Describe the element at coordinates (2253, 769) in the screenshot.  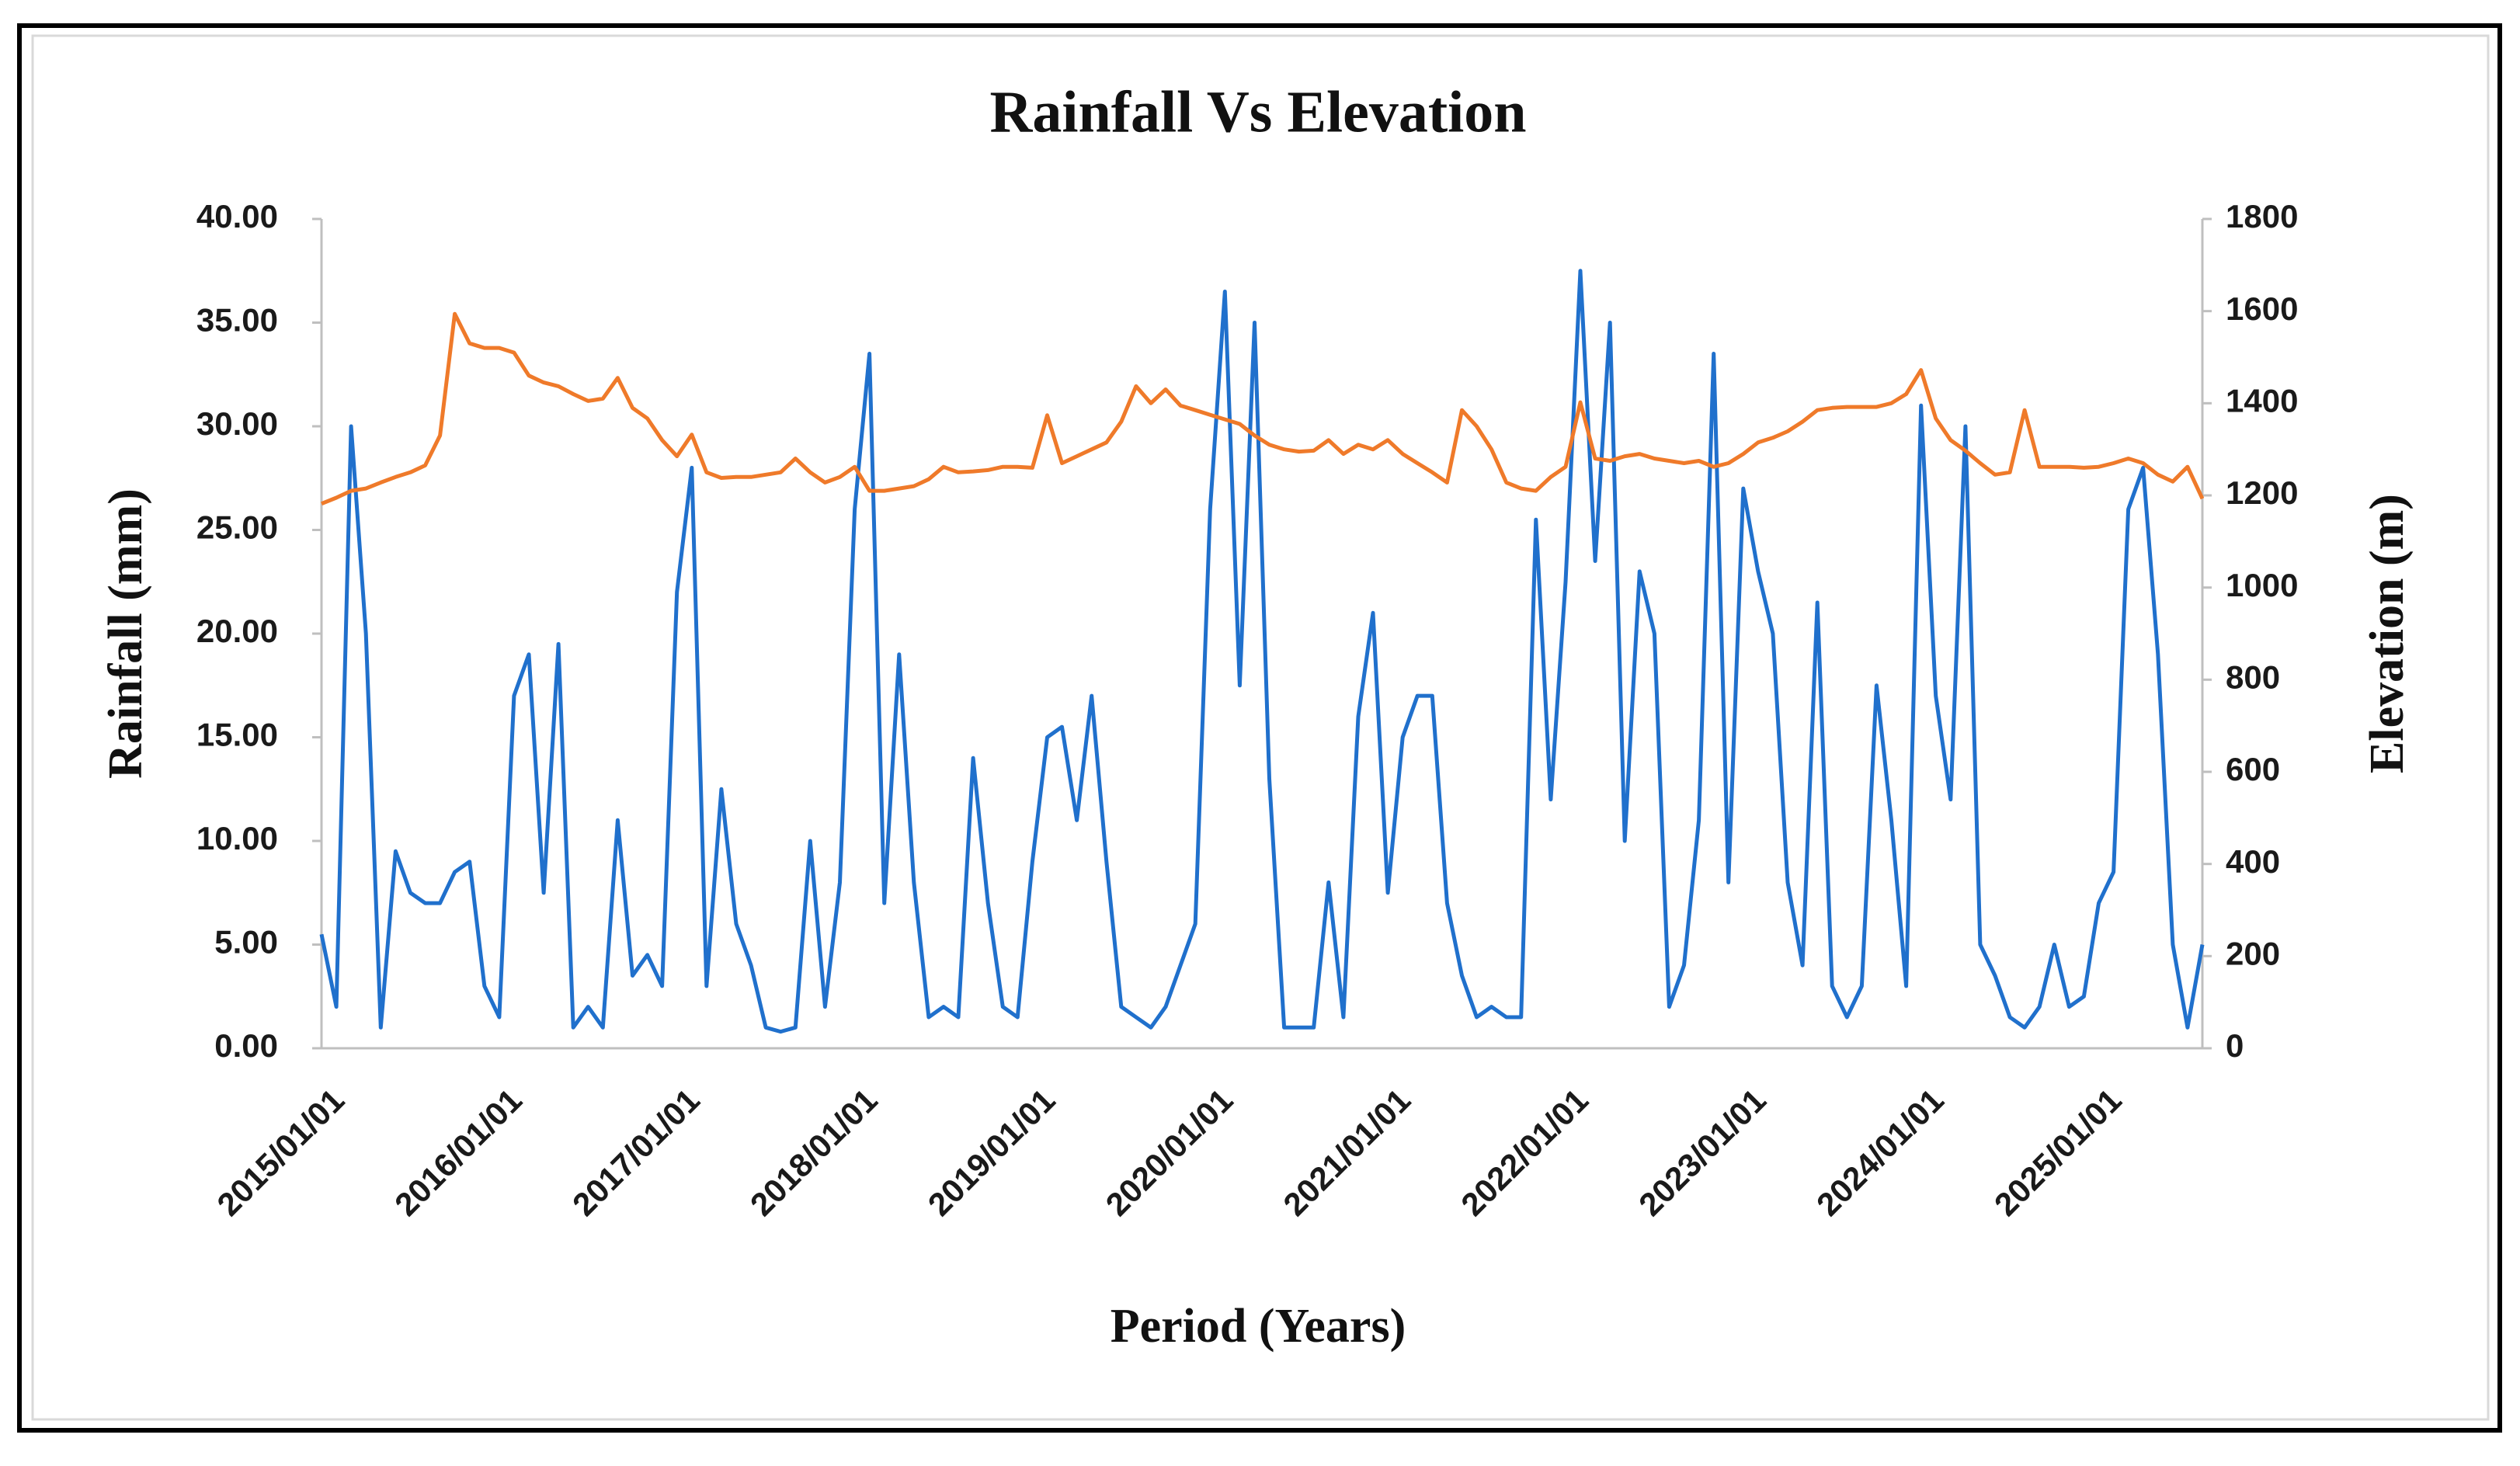
I see `y2-tick-label: 600` at that location.